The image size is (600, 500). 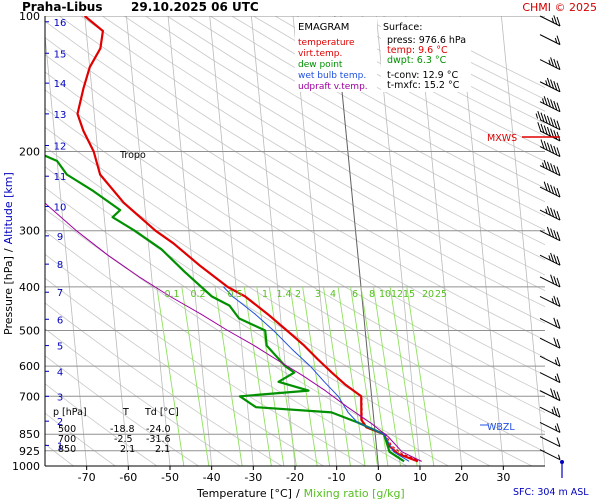 What do you see at coordinates (402, 27) in the screenshot?
I see `surface-title: Surface:` at bounding box center [402, 27].